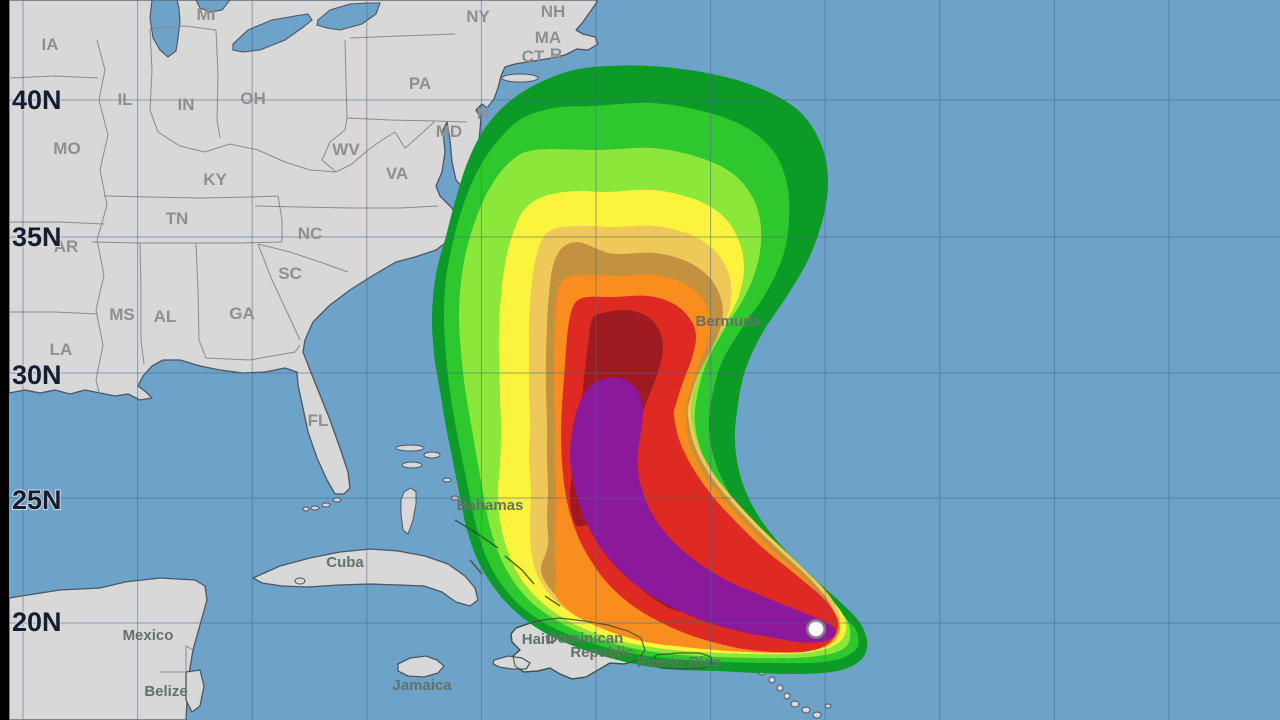 Image resolution: width=1280 pixels, height=720 pixels. What do you see at coordinates (148, 635) in the screenshot?
I see `place-label: Mexico` at bounding box center [148, 635].